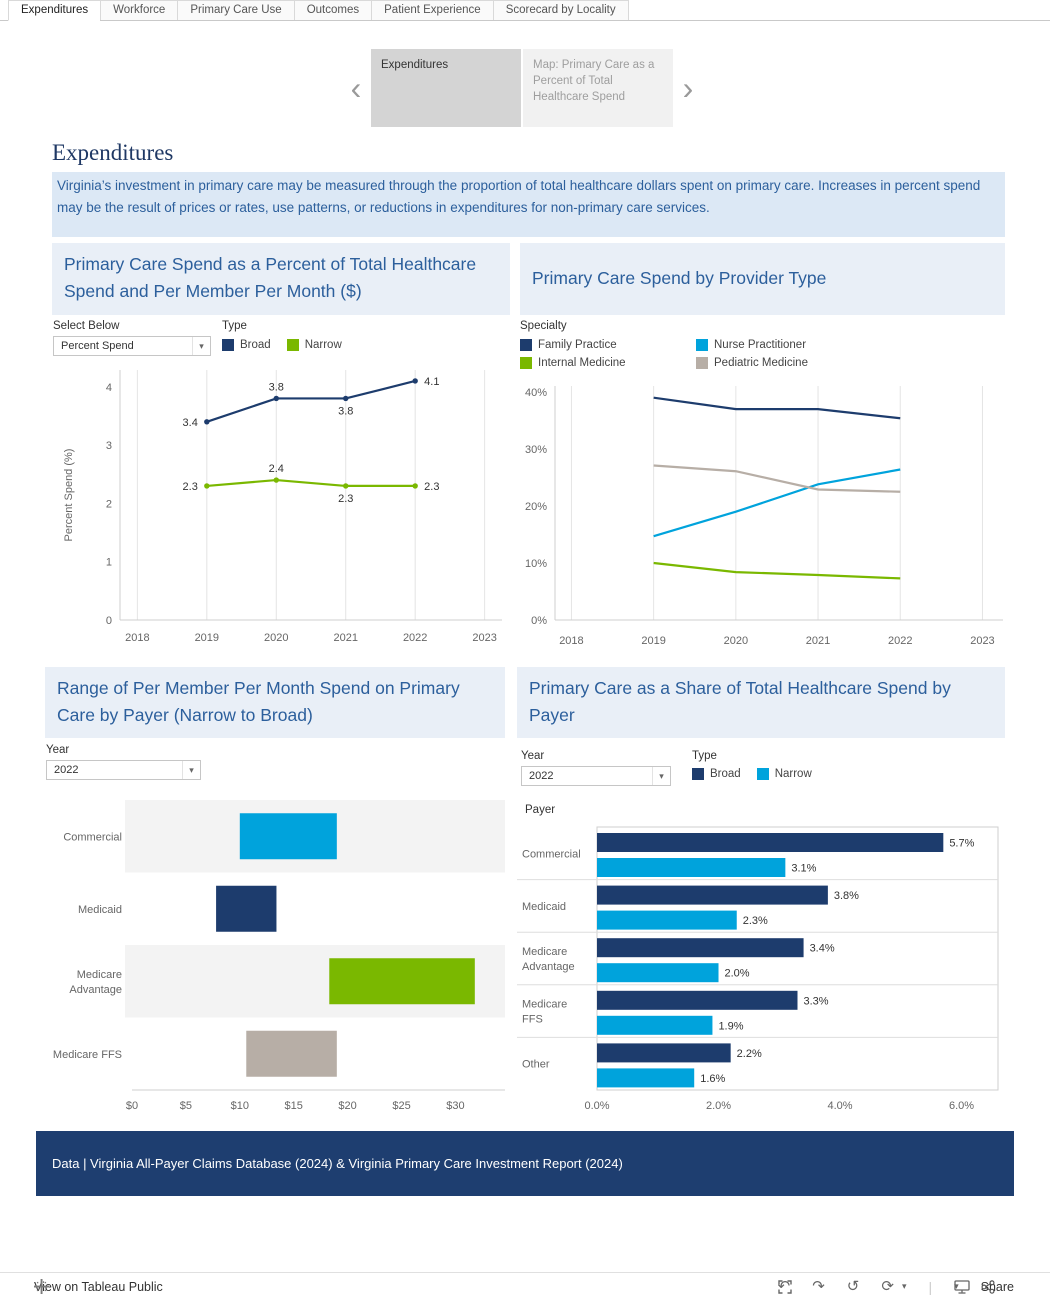 The width and height of the screenshot is (1050, 1300). I want to click on tab-expenditures: Expenditures, so click(54, 10).